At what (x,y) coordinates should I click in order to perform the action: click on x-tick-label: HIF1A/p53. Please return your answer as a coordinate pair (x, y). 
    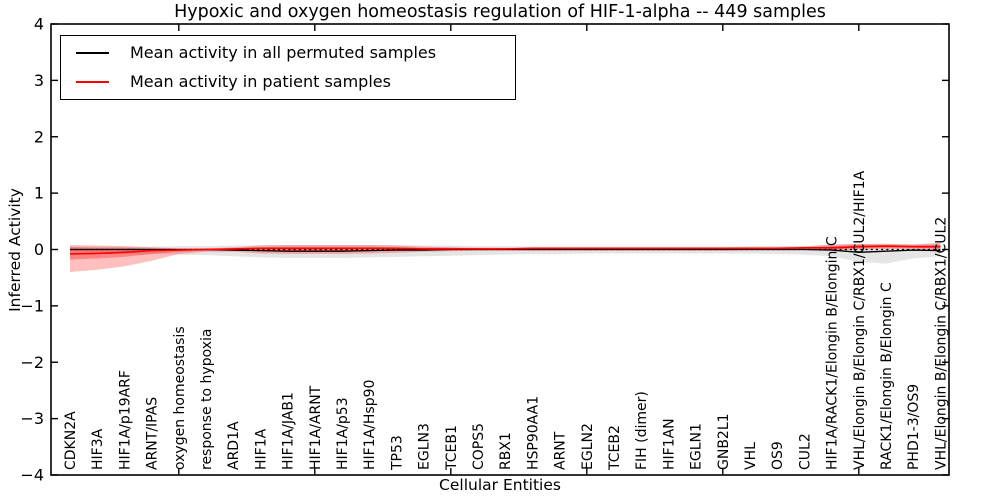
    Looking at the image, I should click on (343, 433).